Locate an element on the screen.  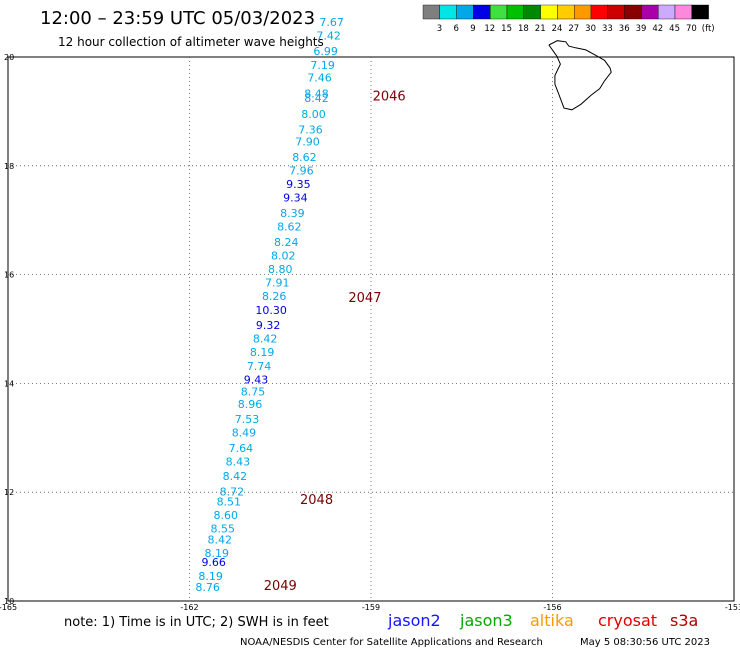
pass-labels: 2046 2047 2048 2049 is located at coordinates (335, 342).